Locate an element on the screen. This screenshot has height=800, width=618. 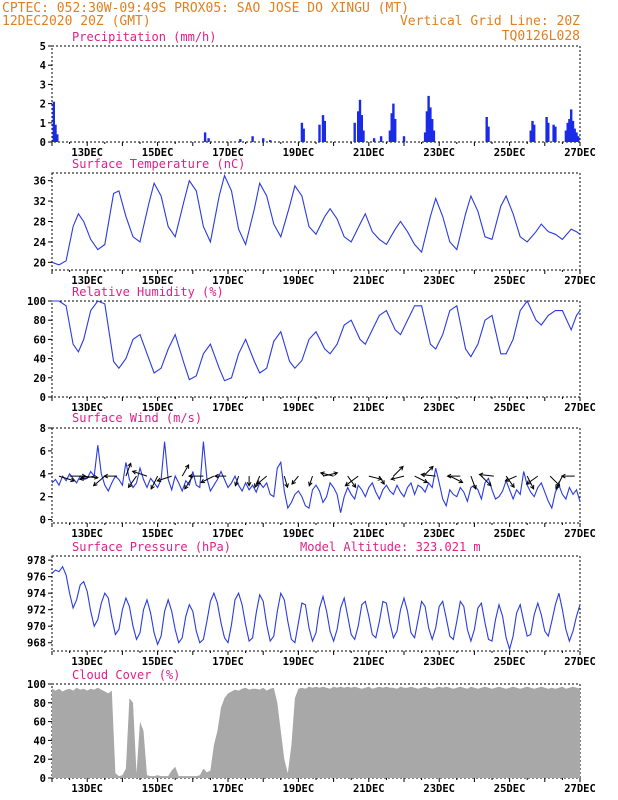
wind-ytick-label: 0 is located at coordinates (43, 521).